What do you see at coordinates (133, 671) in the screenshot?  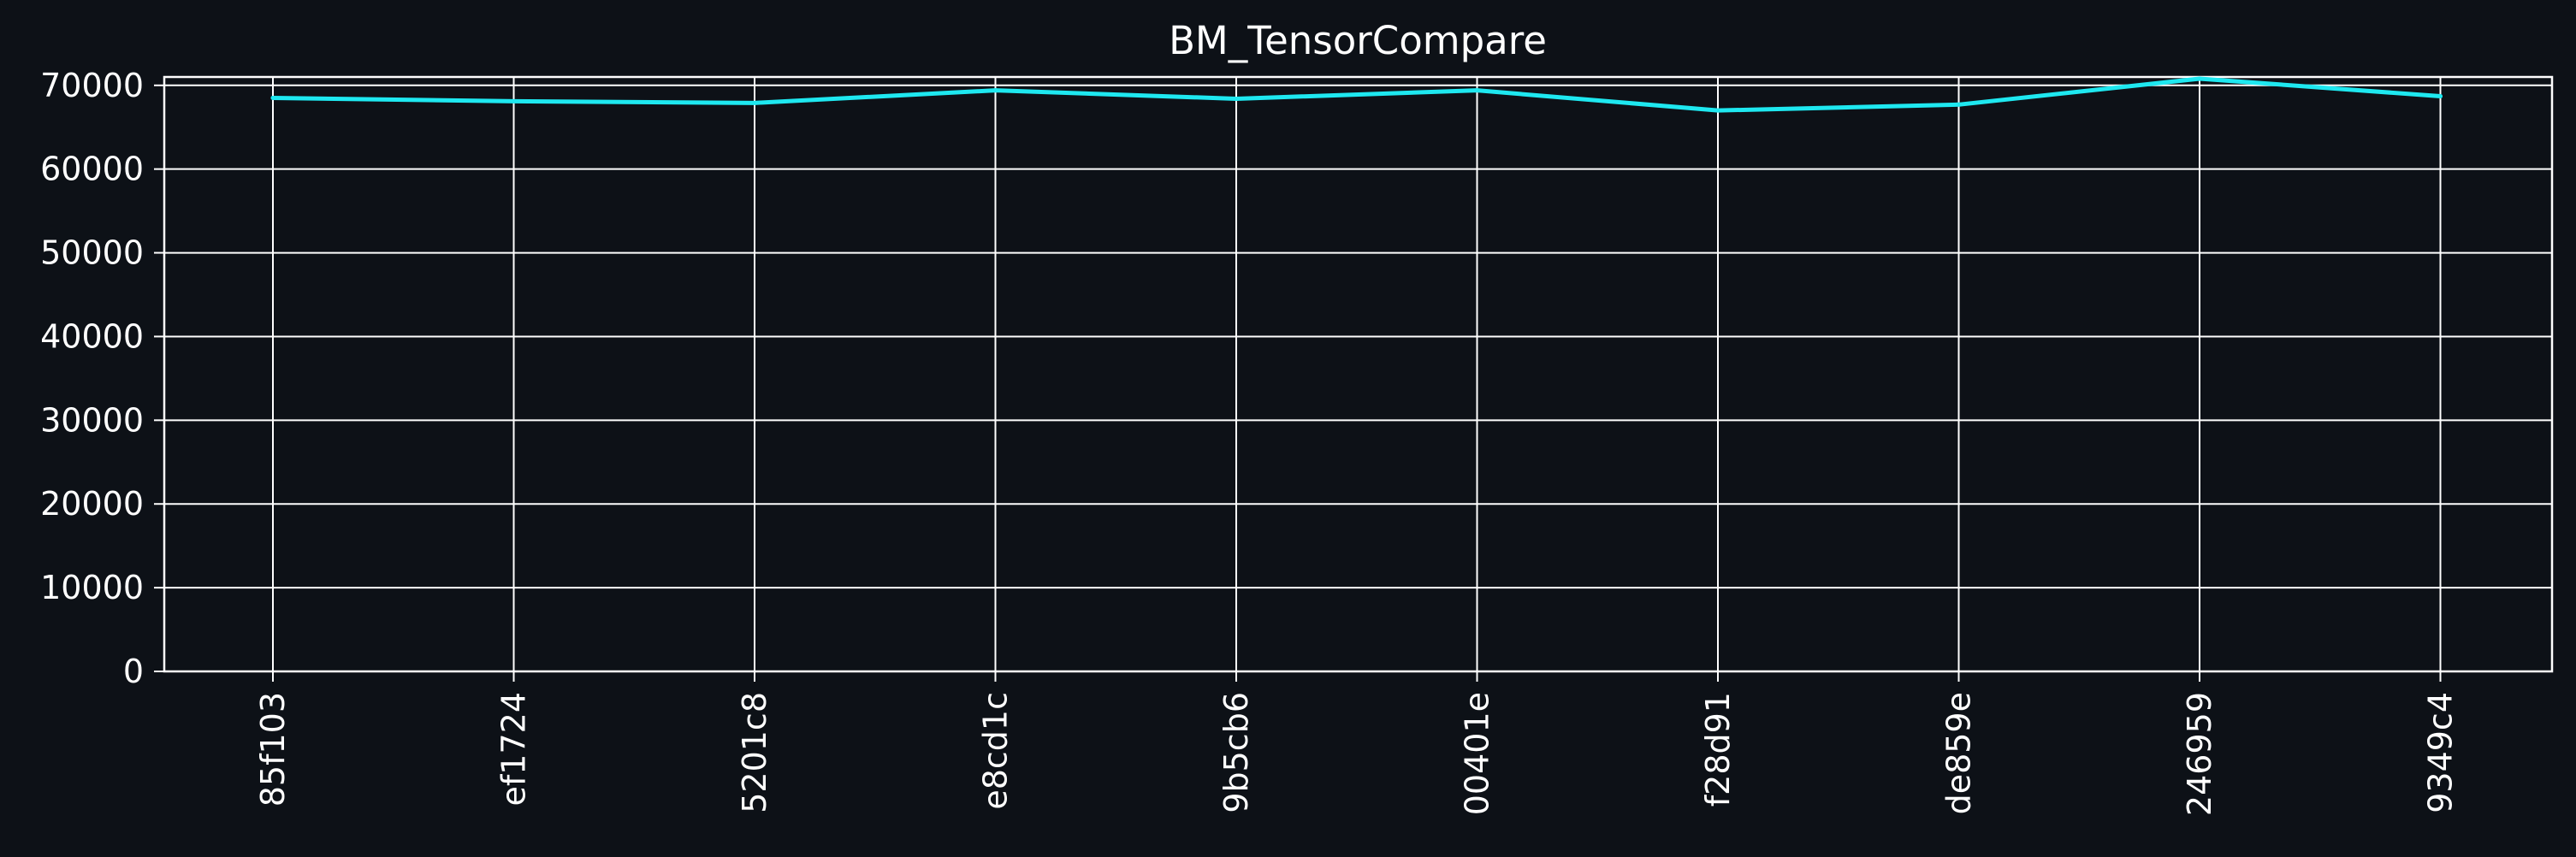 I see `y-tick-label: 0` at bounding box center [133, 671].